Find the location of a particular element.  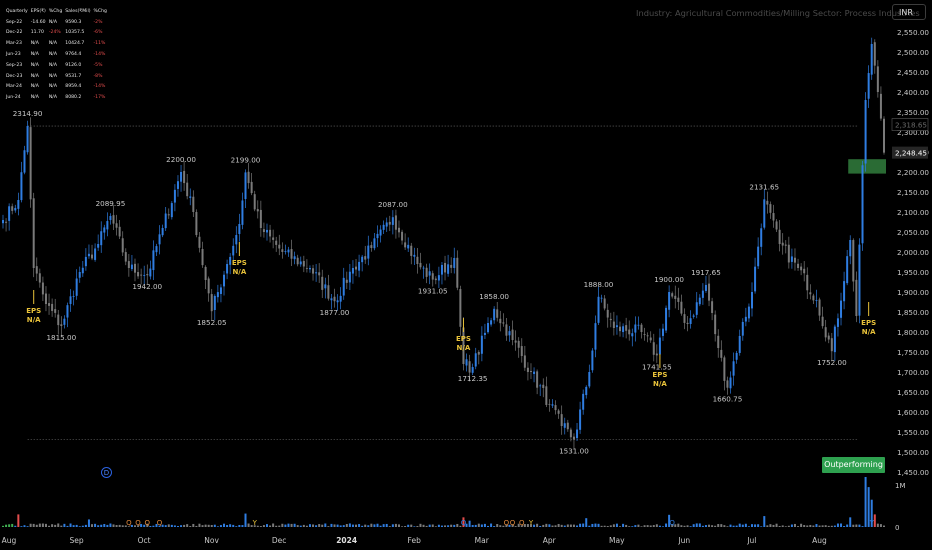

high-price-label: 2087.00 is located at coordinates (393, 204).